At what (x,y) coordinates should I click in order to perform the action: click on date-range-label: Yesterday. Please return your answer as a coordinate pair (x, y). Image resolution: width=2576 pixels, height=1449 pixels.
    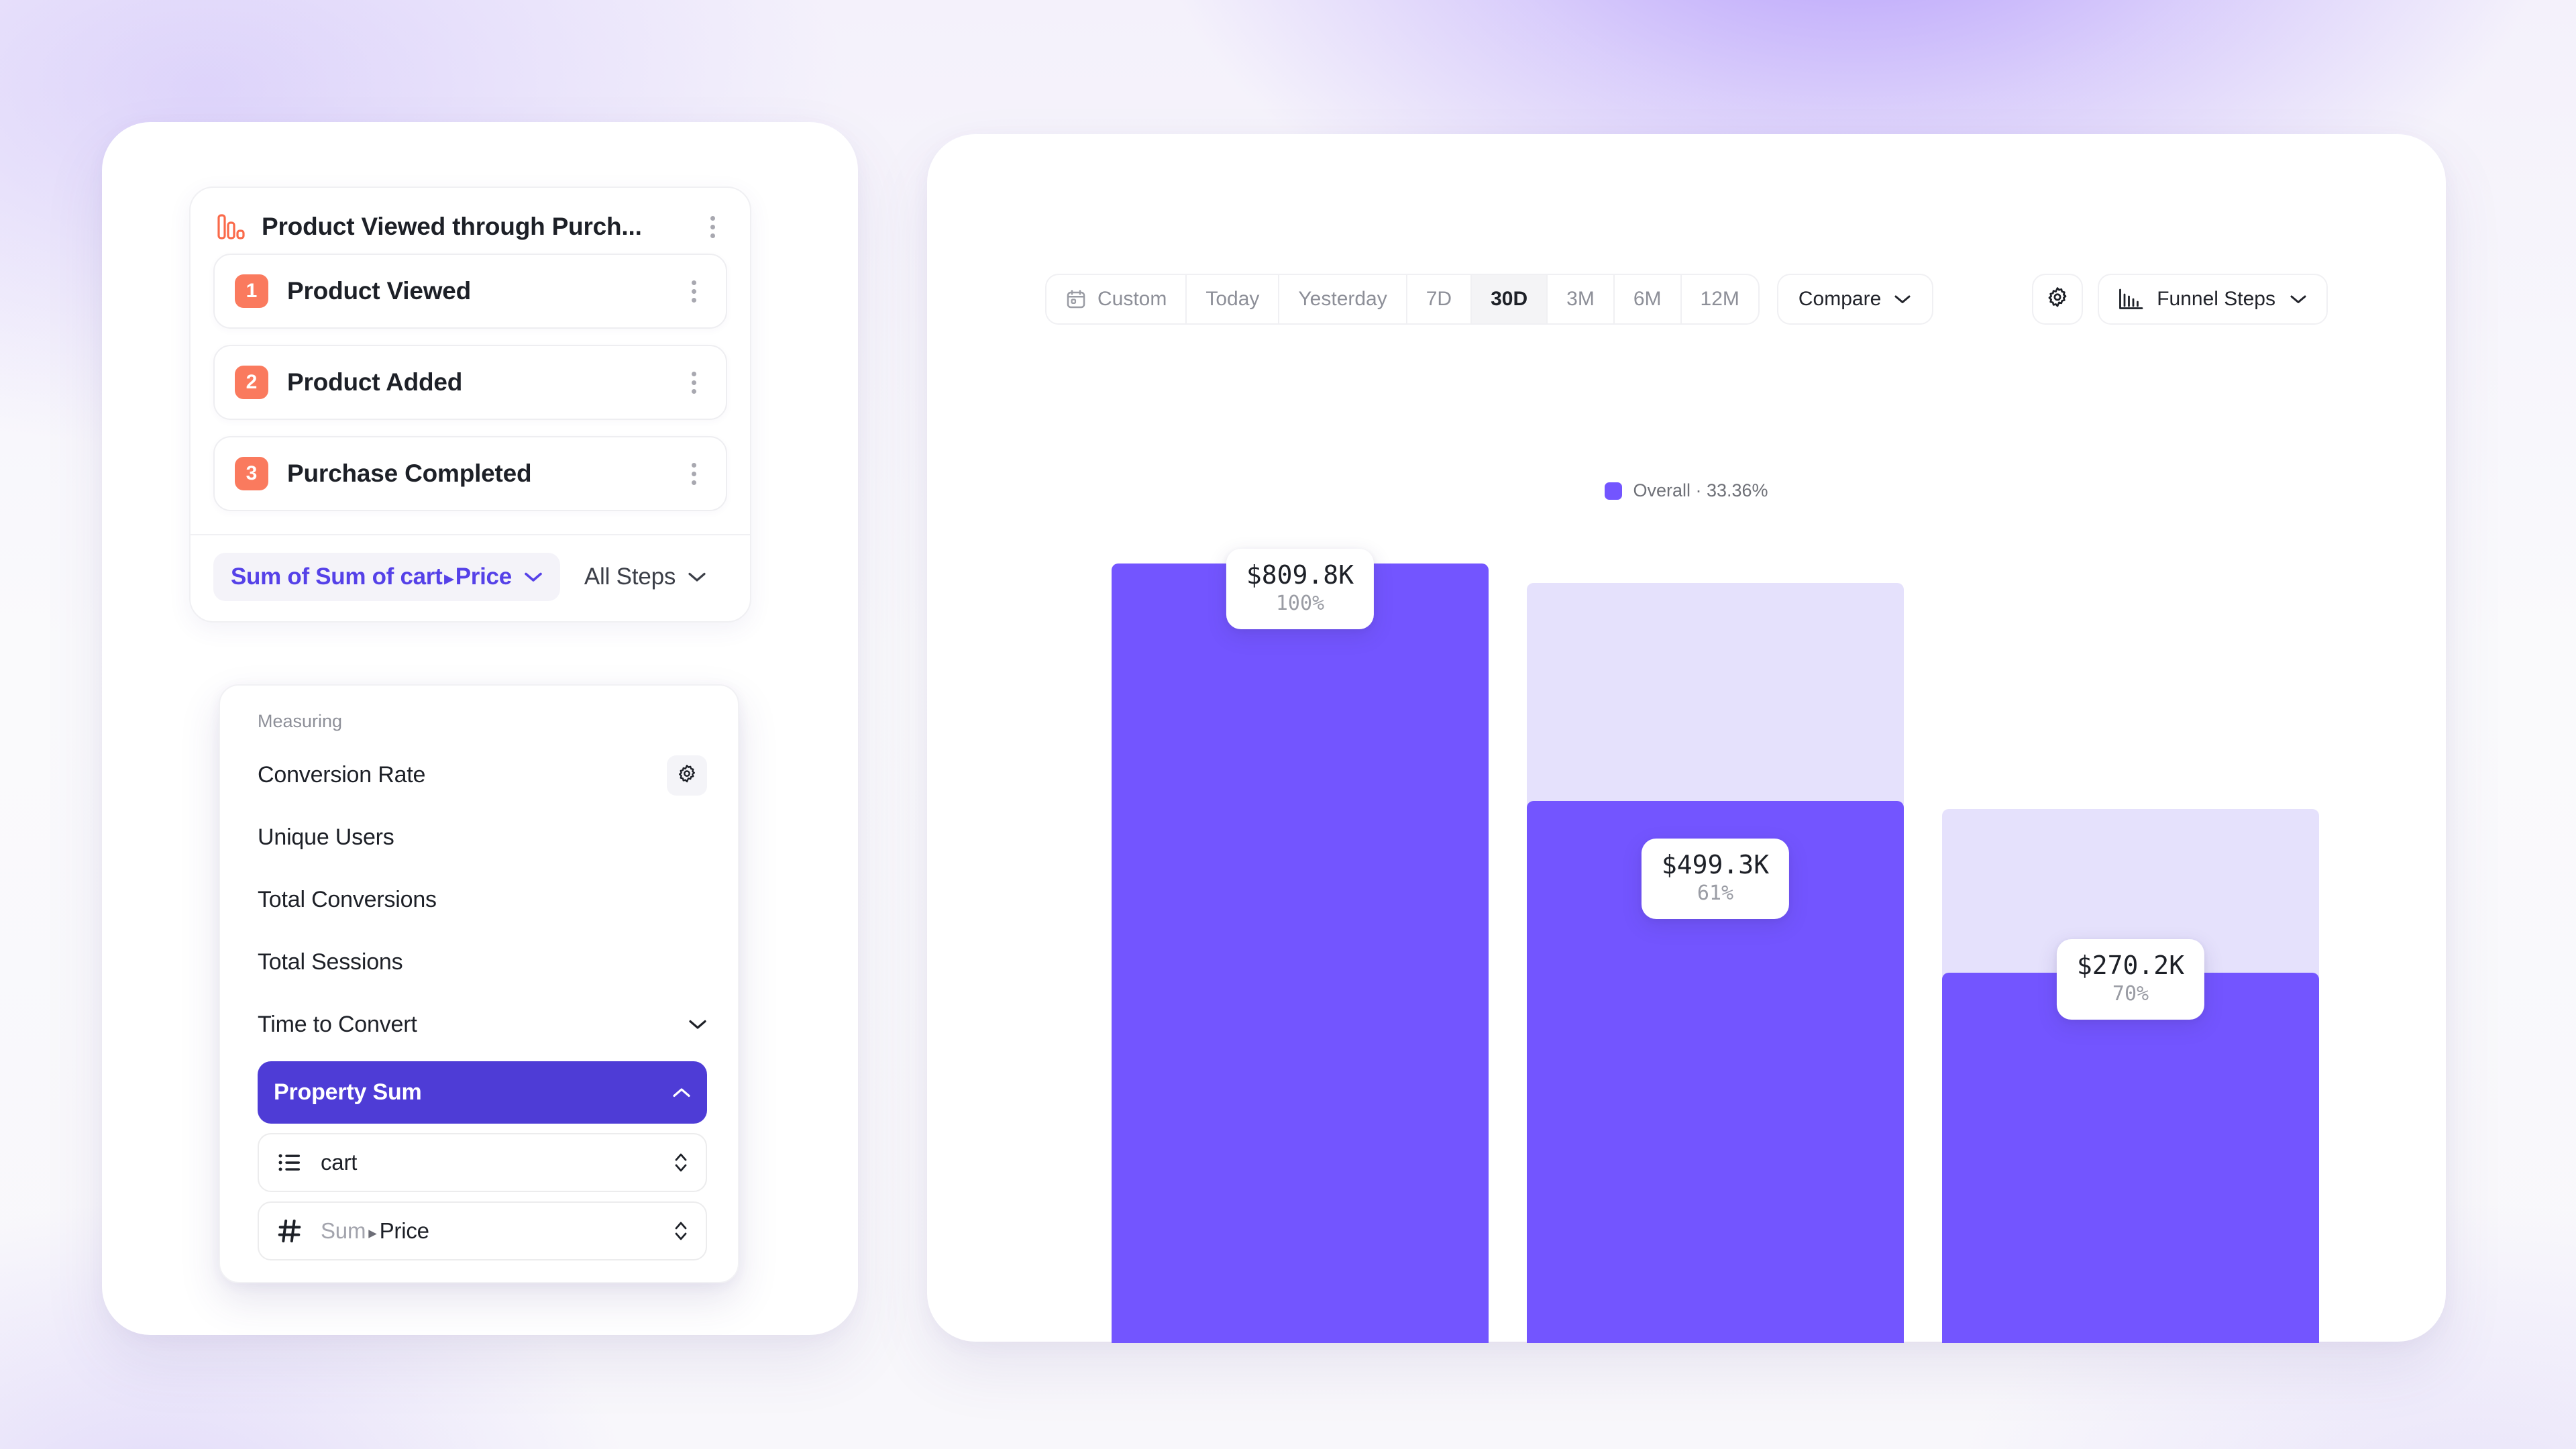
    Looking at the image, I should click on (1342, 299).